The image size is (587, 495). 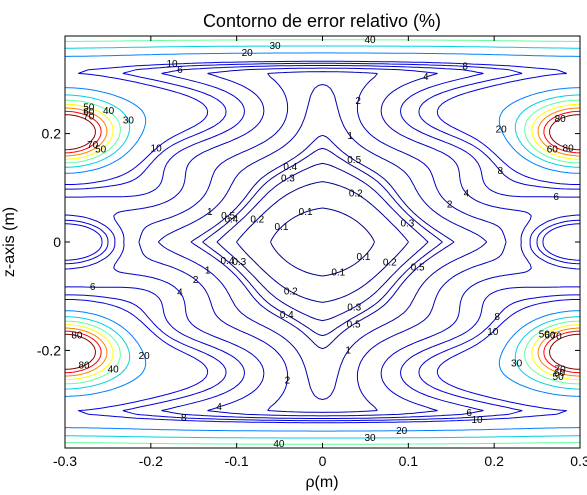 What do you see at coordinates (151, 461) in the screenshot?
I see `x-tick-label: -0.2` at bounding box center [151, 461].